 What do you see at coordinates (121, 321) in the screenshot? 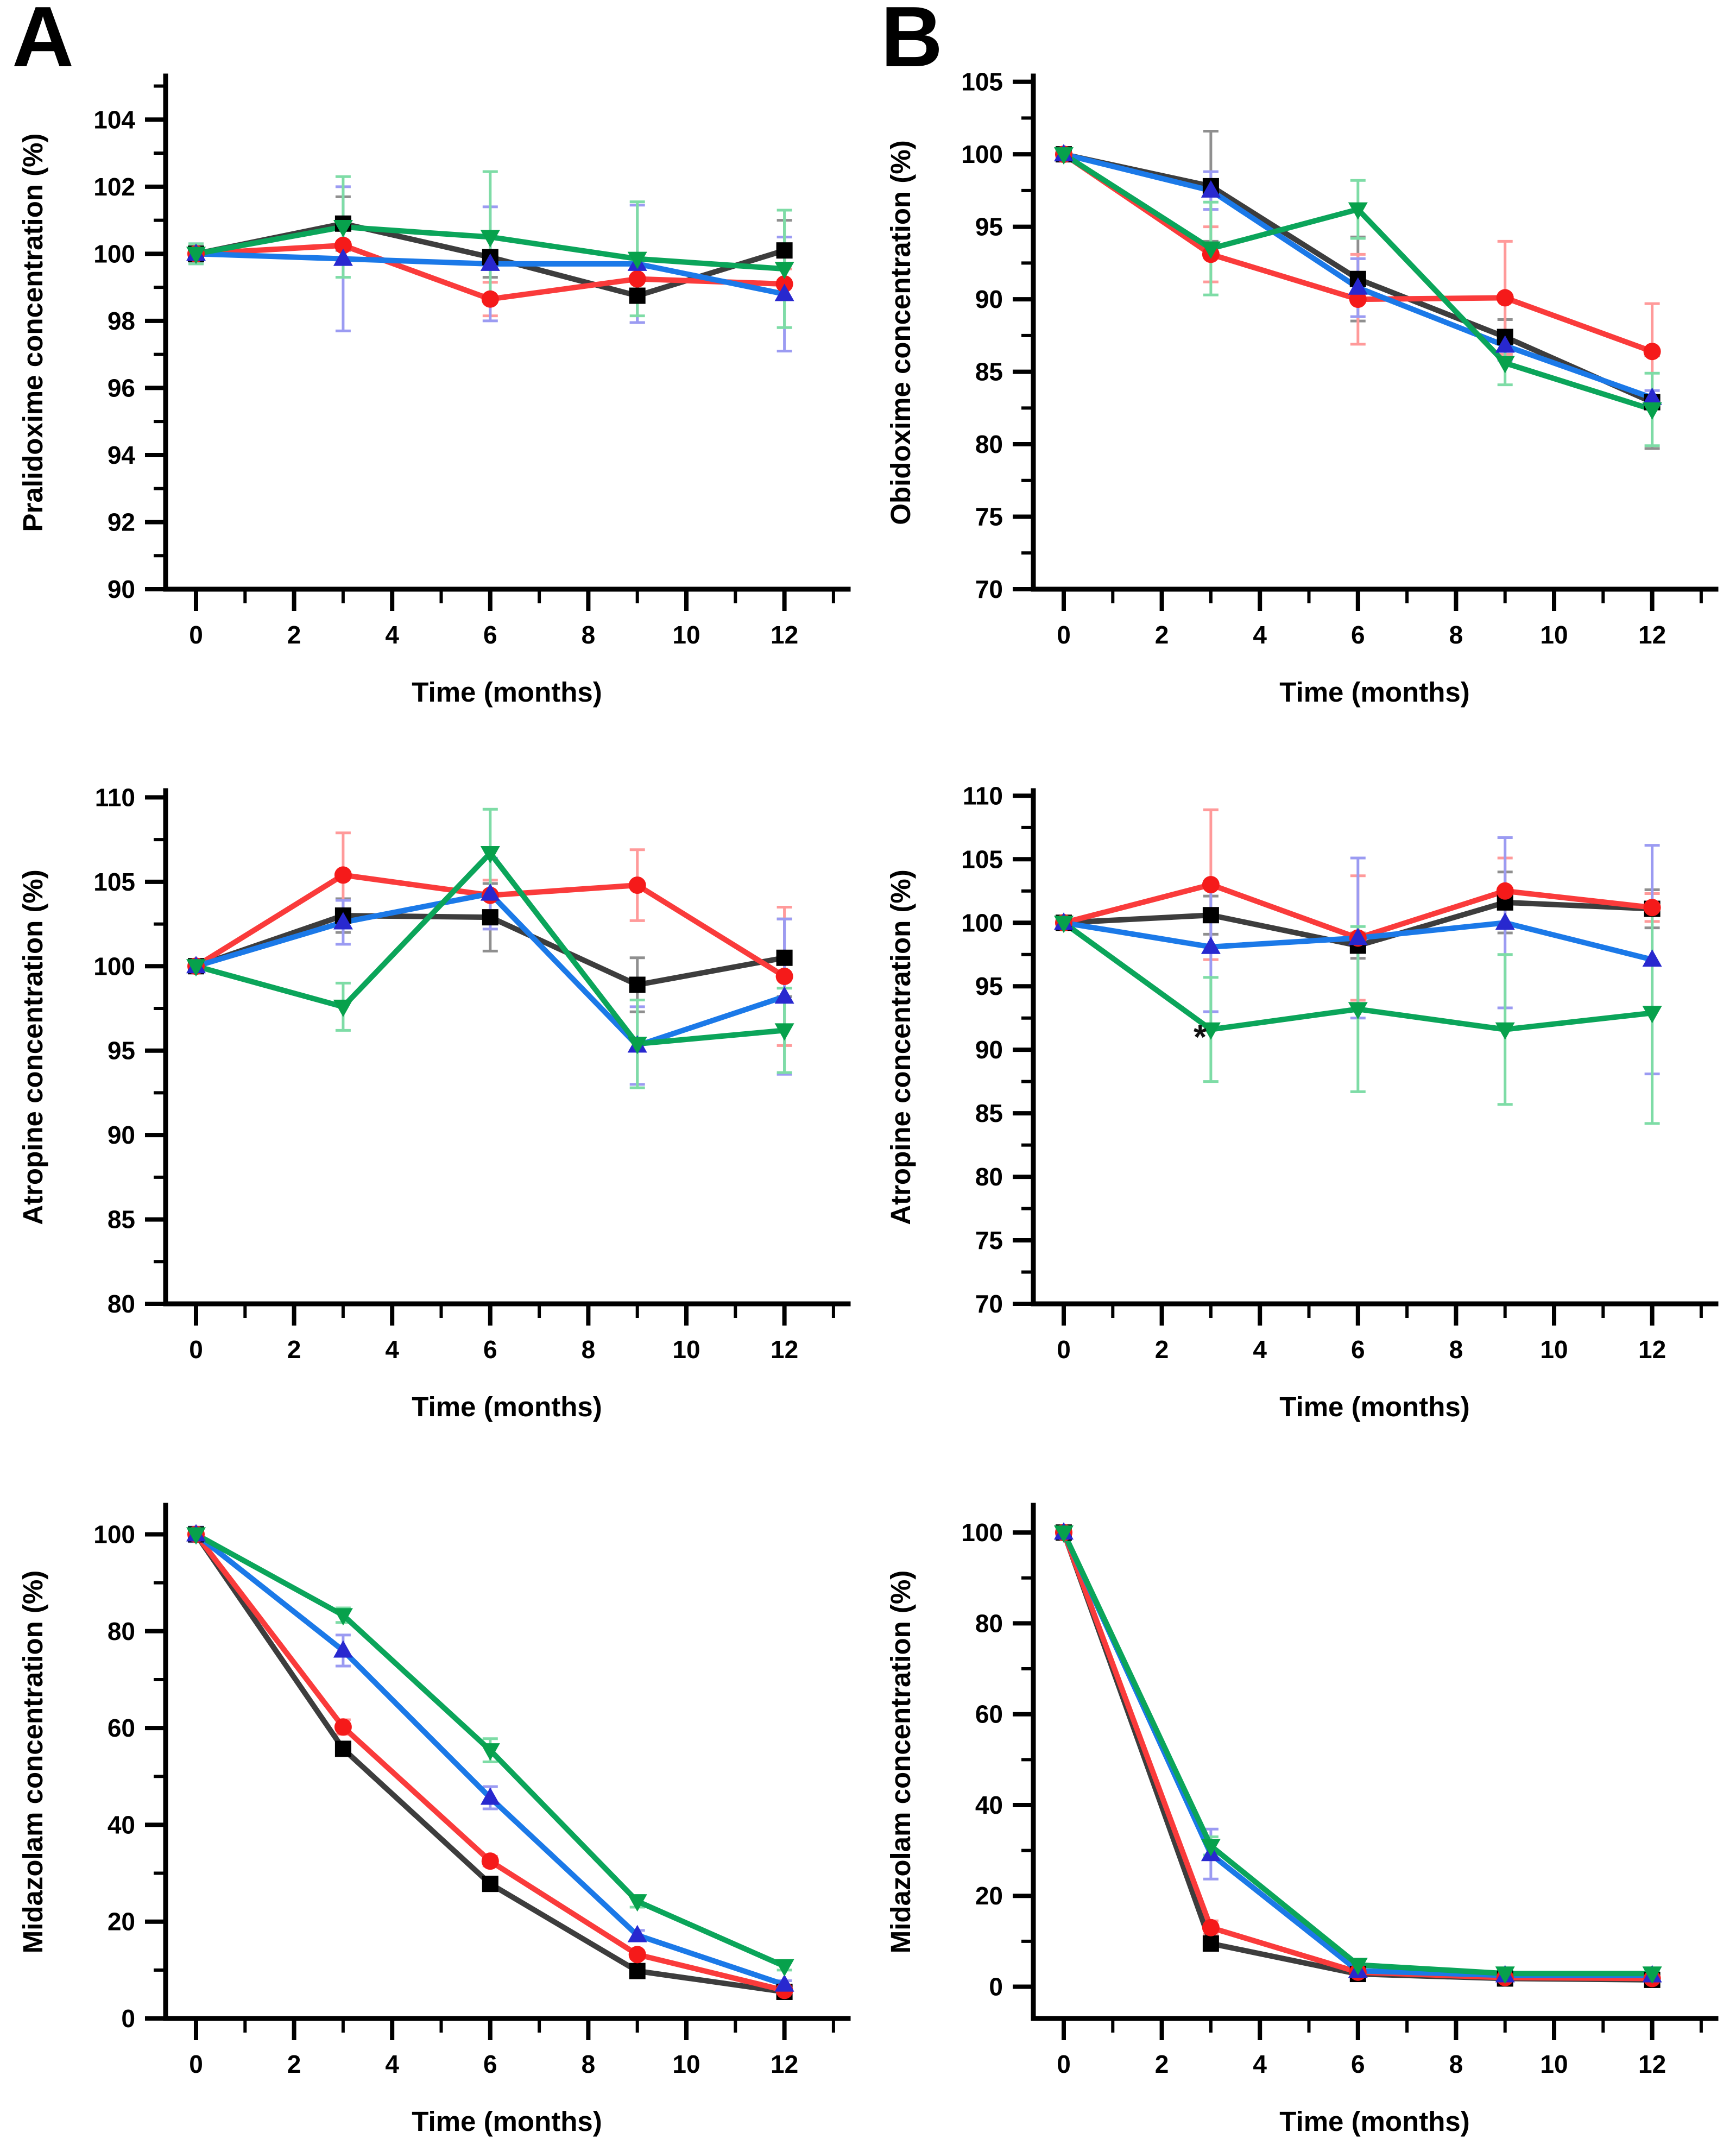
I see `y-tick-label: 98` at bounding box center [121, 321].